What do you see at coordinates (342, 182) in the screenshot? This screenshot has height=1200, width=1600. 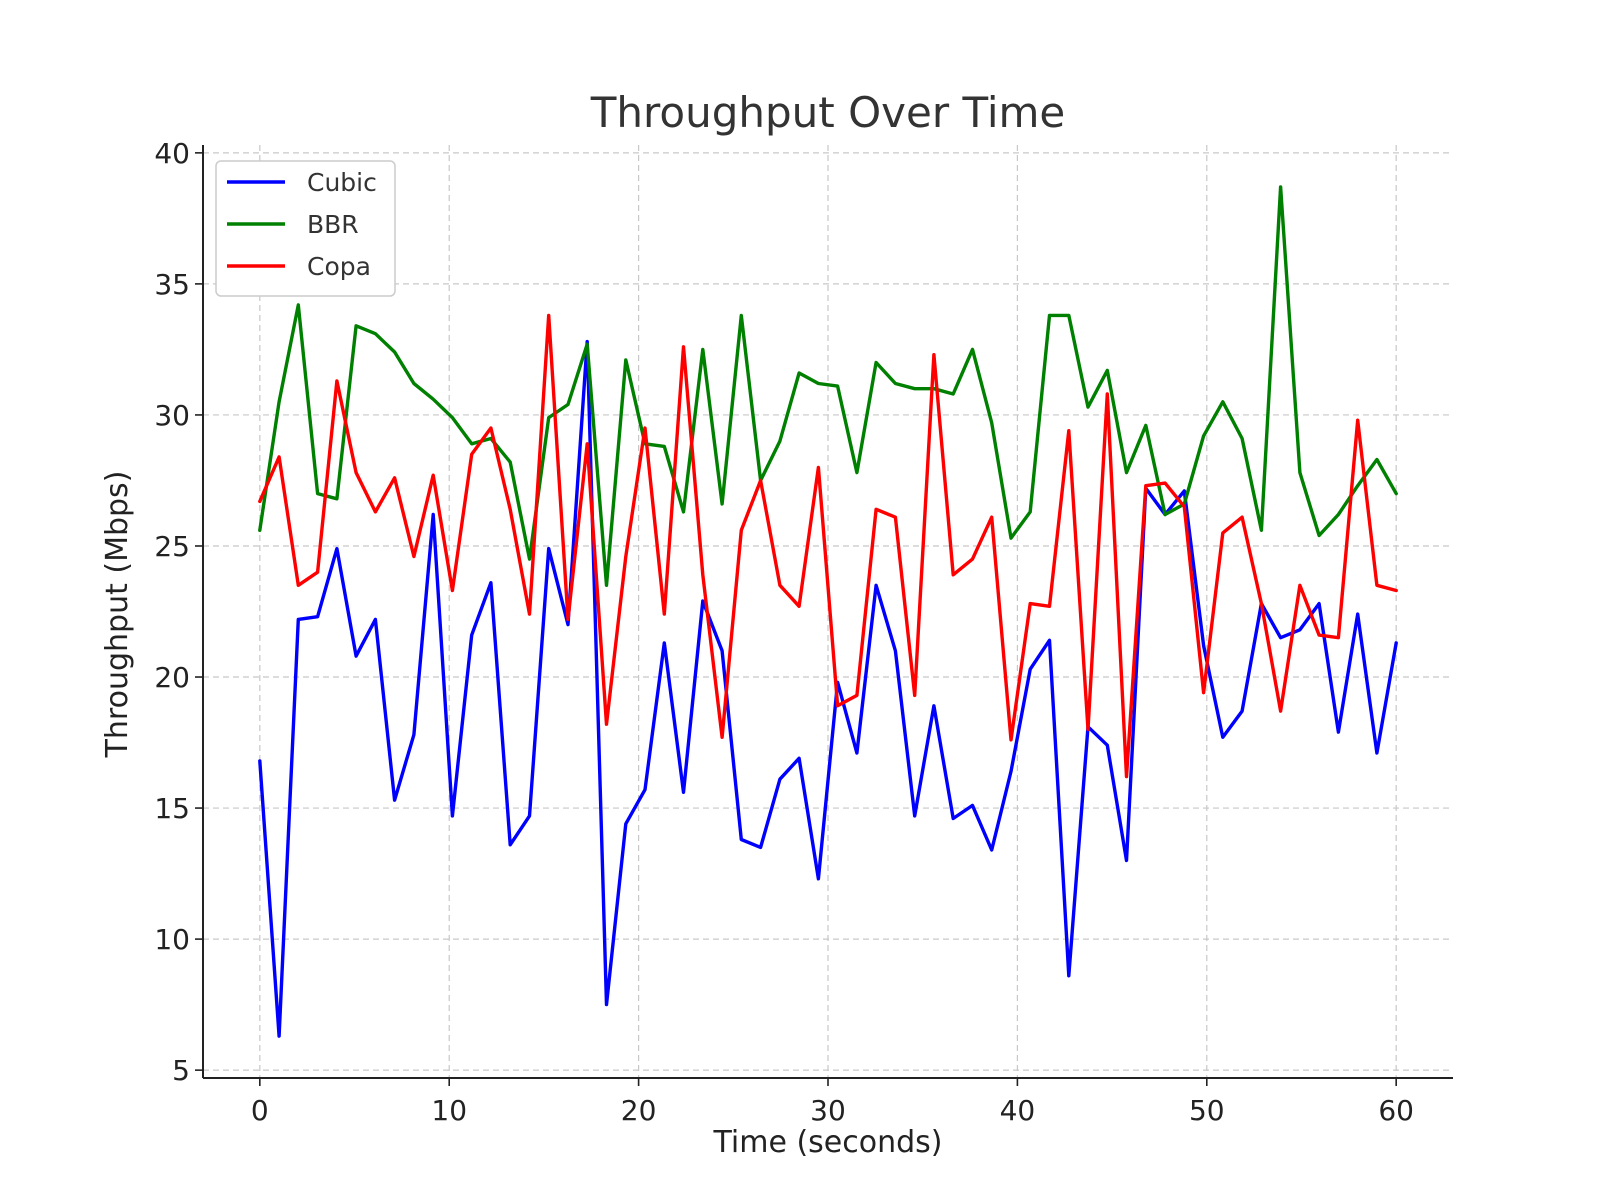 I see `legend-label-cubic: Cubic` at bounding box center [342, 182].